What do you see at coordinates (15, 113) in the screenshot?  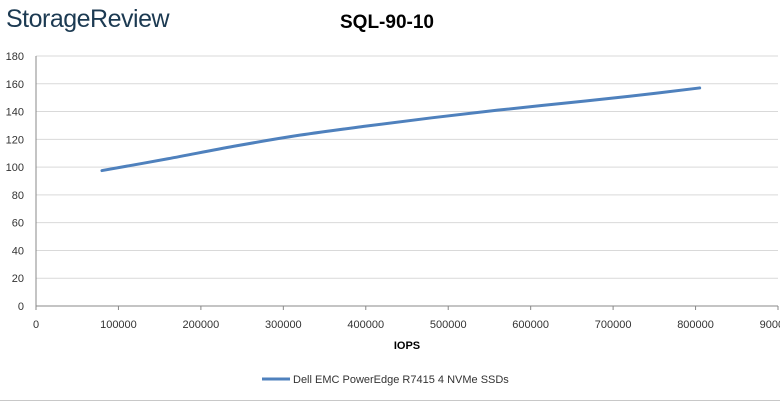 I see `y-tick-label: 140` at bounding box center [15, 113].